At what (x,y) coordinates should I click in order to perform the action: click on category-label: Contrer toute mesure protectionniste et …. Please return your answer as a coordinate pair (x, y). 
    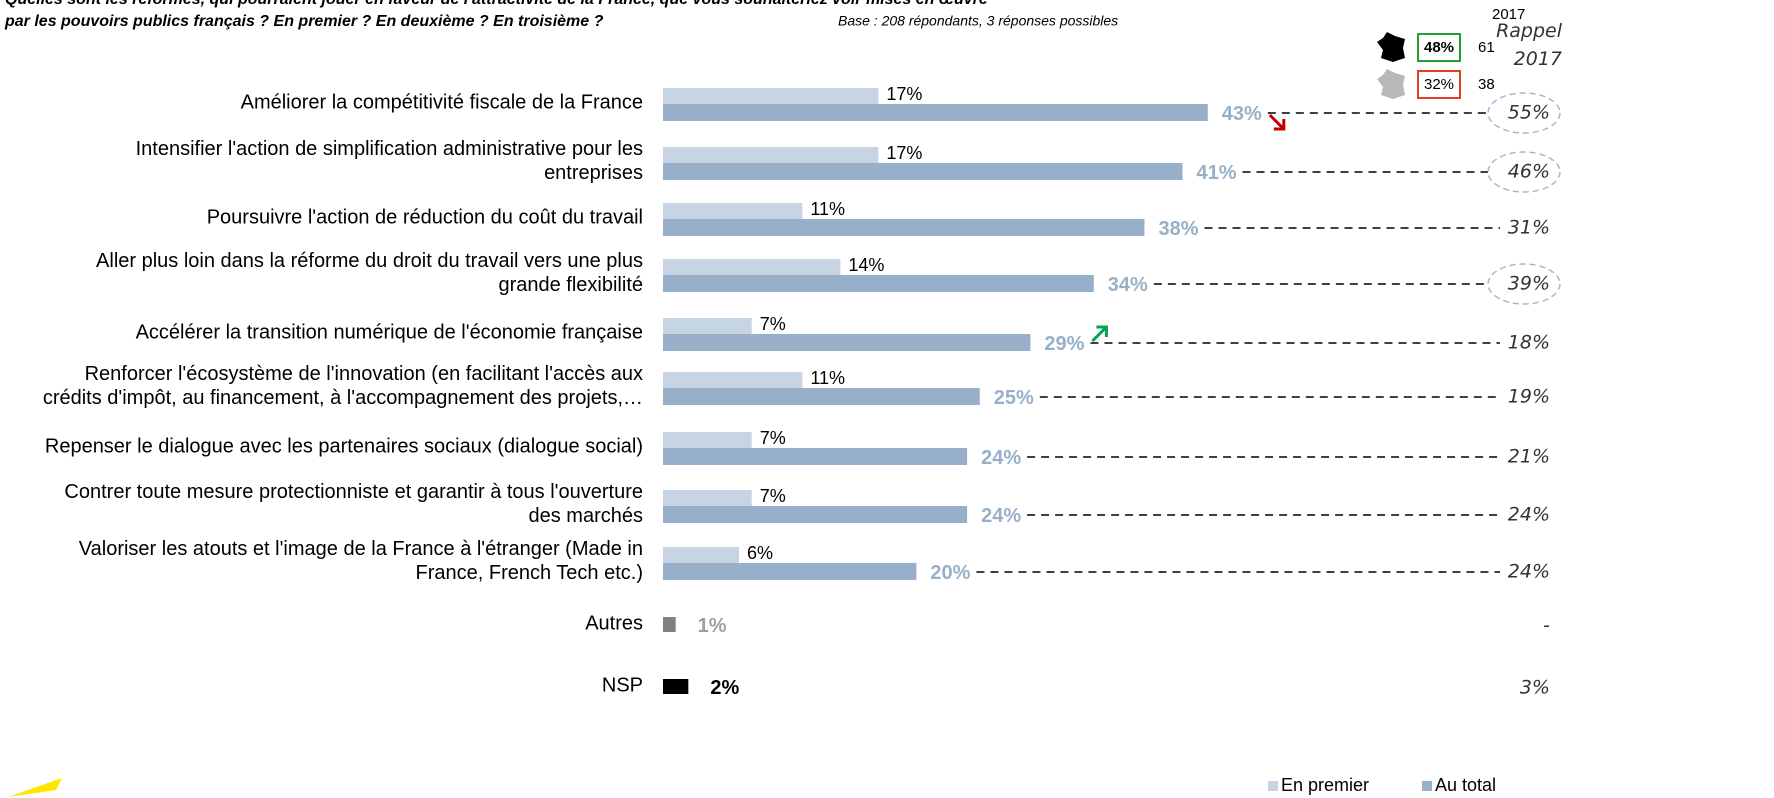
    Looking at the image, I should click on (353, 504).